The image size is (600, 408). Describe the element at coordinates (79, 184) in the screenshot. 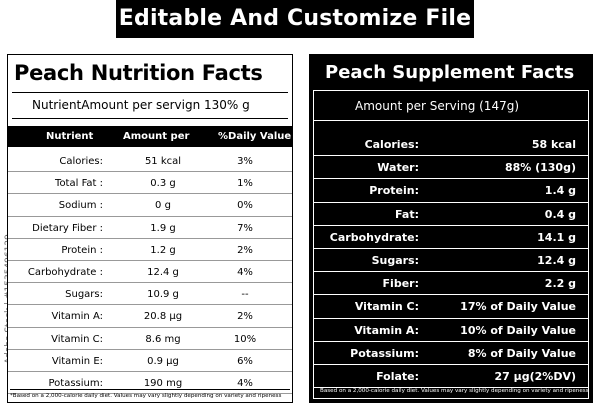

I see `nutrient-name: Total Fat :` at that location.